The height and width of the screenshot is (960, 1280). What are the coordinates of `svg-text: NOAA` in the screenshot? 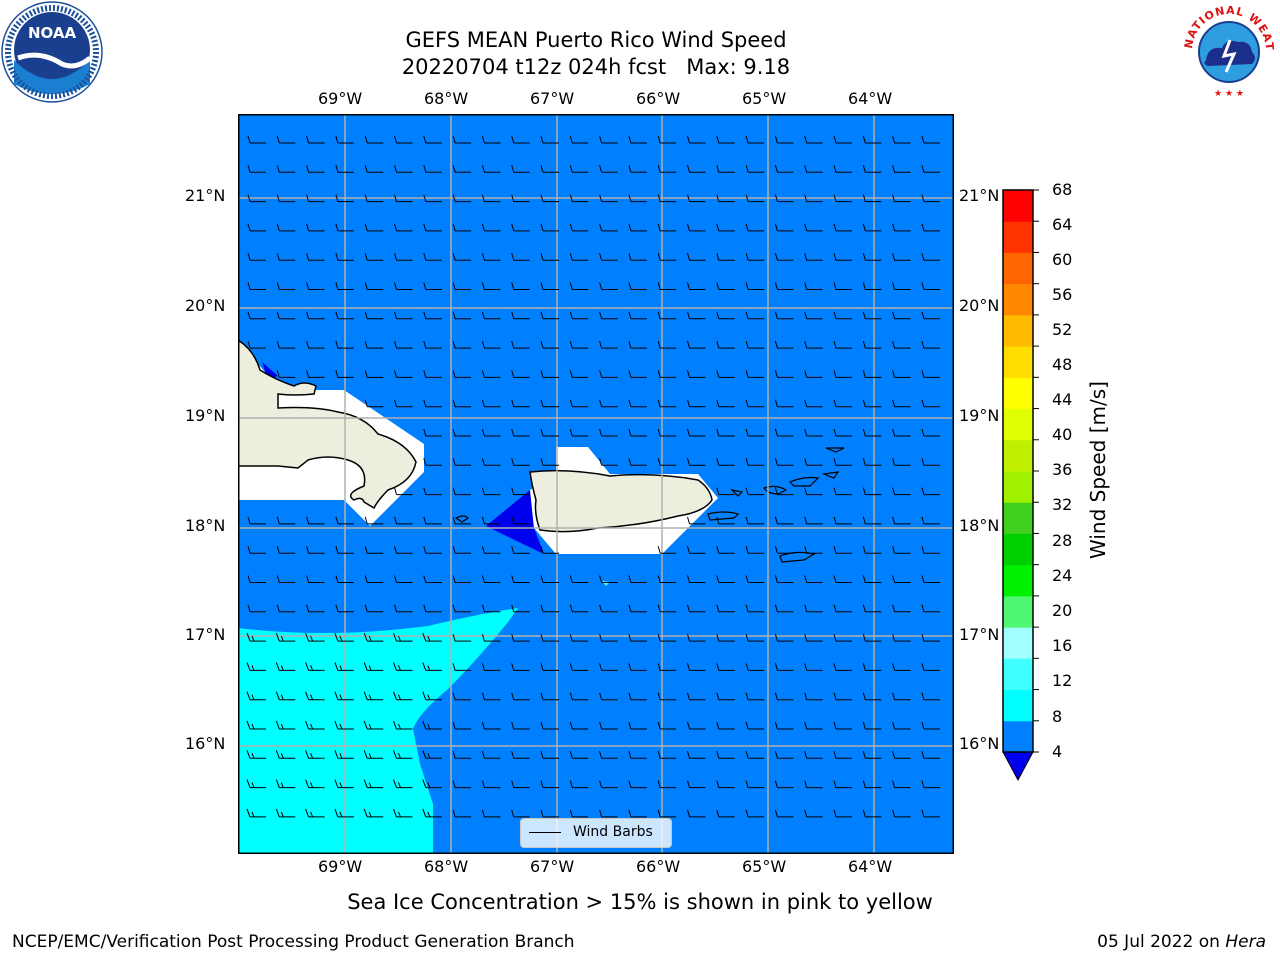 It's located at (52, 33).